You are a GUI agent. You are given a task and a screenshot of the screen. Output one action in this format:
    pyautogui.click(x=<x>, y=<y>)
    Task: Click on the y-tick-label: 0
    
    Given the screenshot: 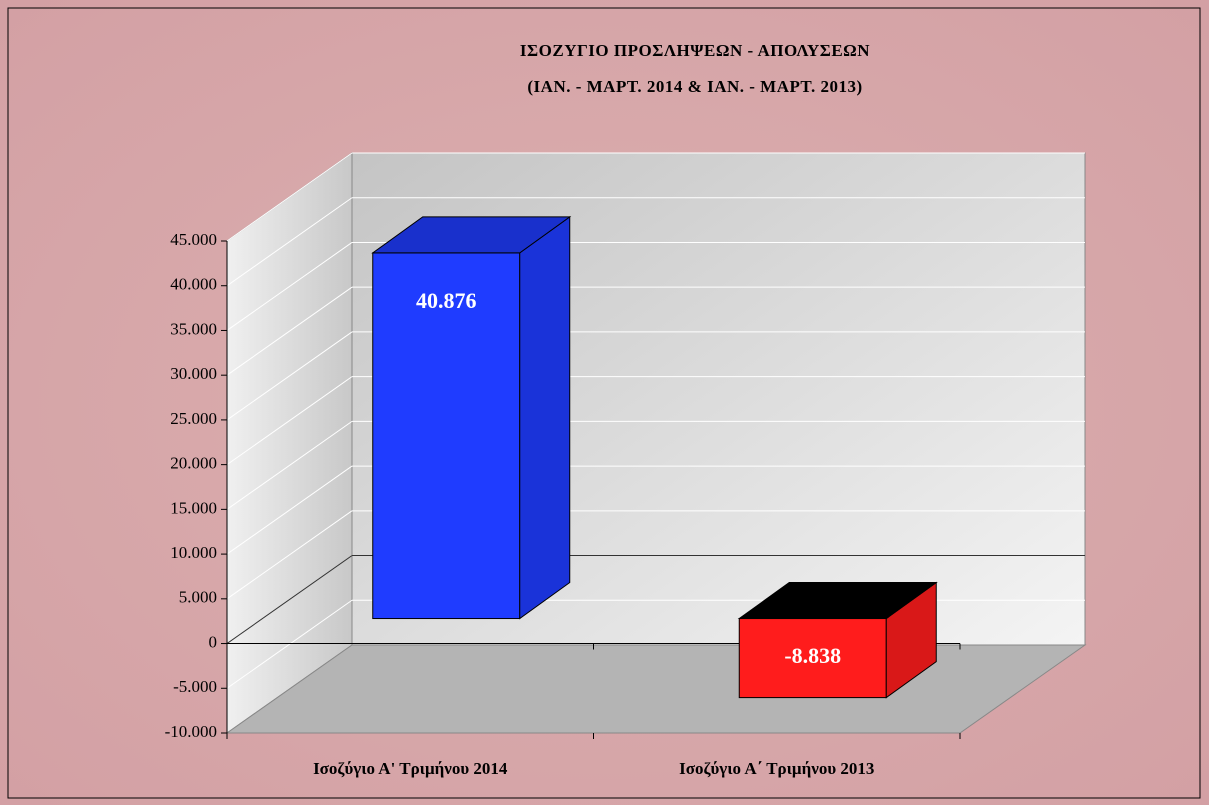 What is the action you would take?
    pyautogui.click(x=213, y=641)
    